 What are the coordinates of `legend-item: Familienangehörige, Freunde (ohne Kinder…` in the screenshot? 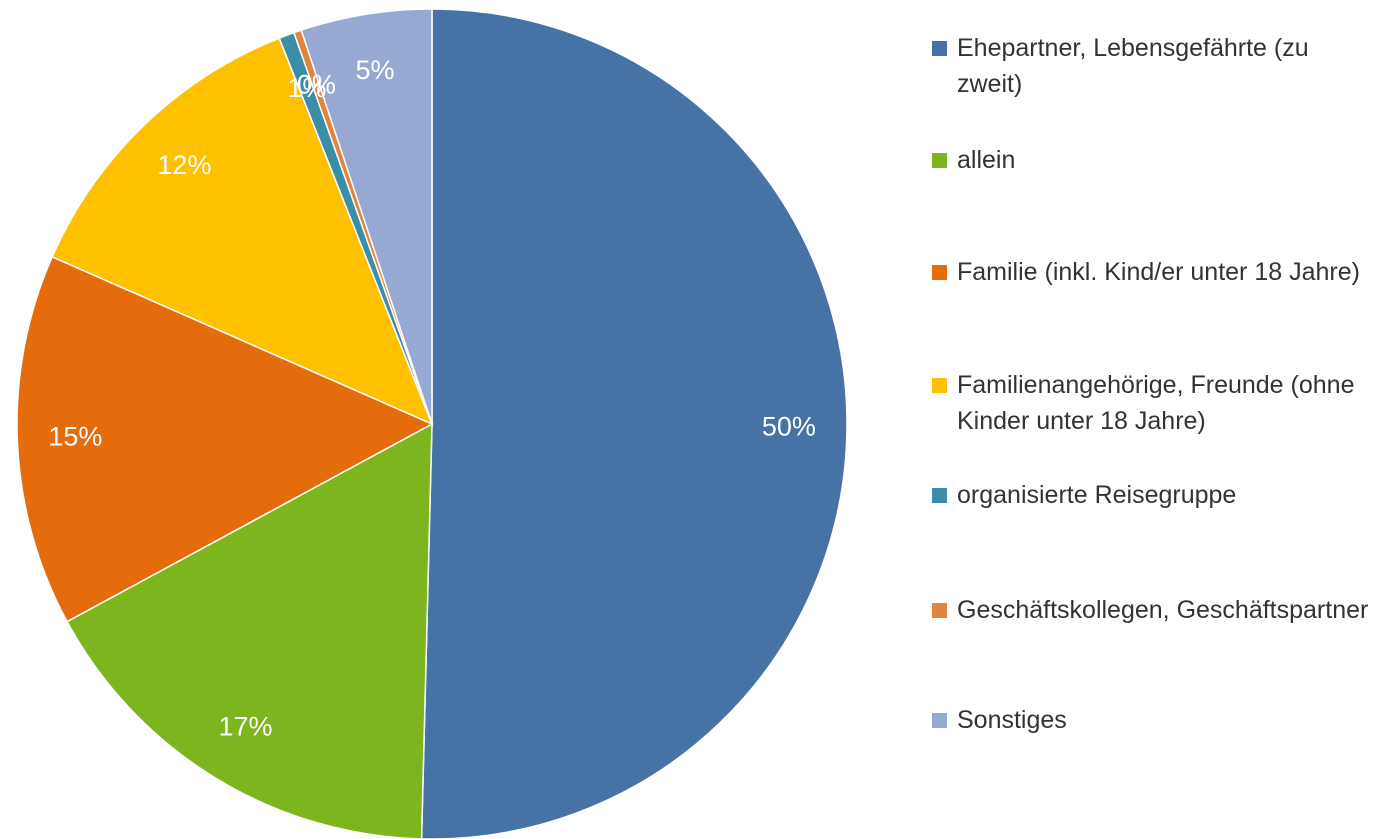 It's located at (1152, 403).